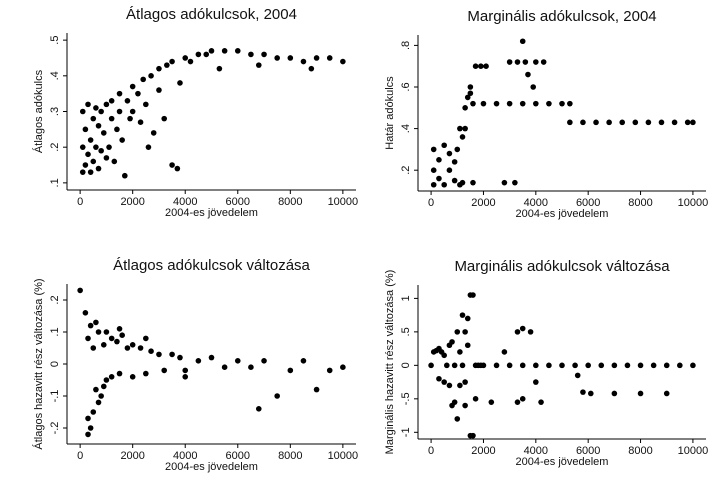 This screenshot has width=722, height=493. I want to click on y-tick-label: .6, so click(406, 86).